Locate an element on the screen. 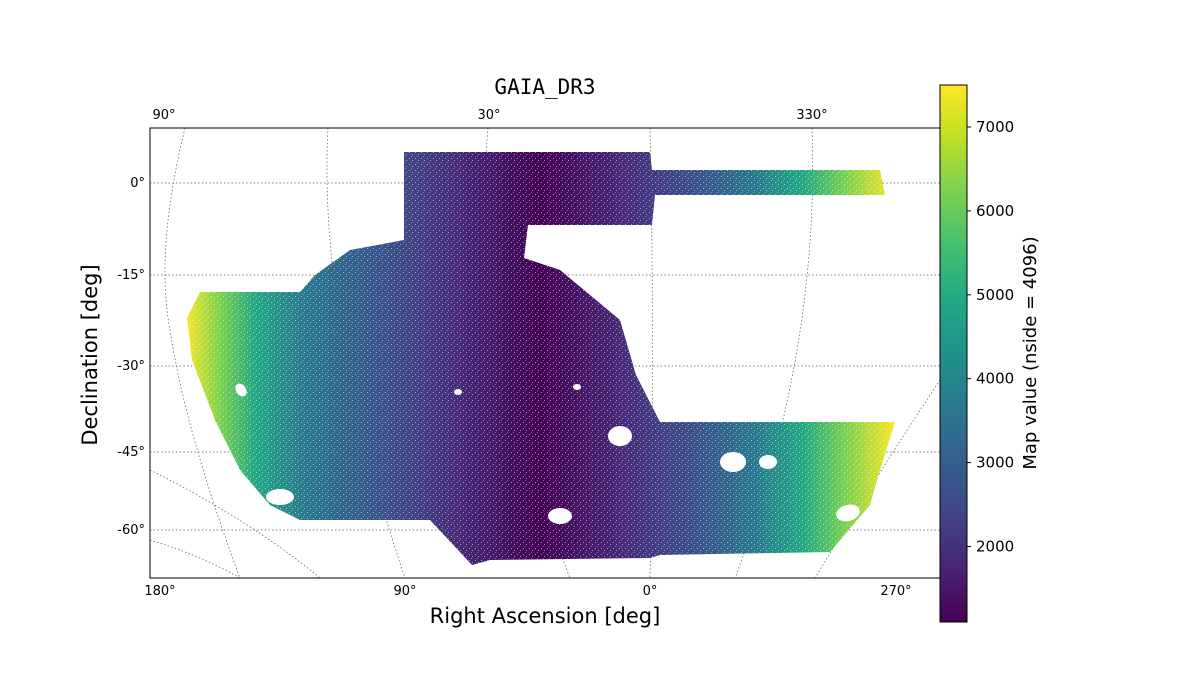  colorbar-tick-label: 6000 is located at coordinates (995, 211).